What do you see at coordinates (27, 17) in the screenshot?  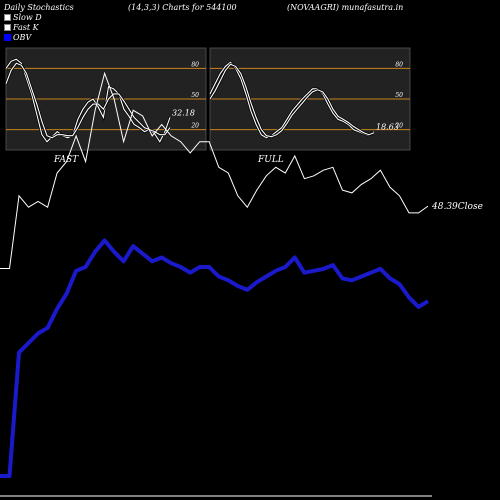 I see `legend-slow-d-label: Slow D` at bounding box center [27, 17].